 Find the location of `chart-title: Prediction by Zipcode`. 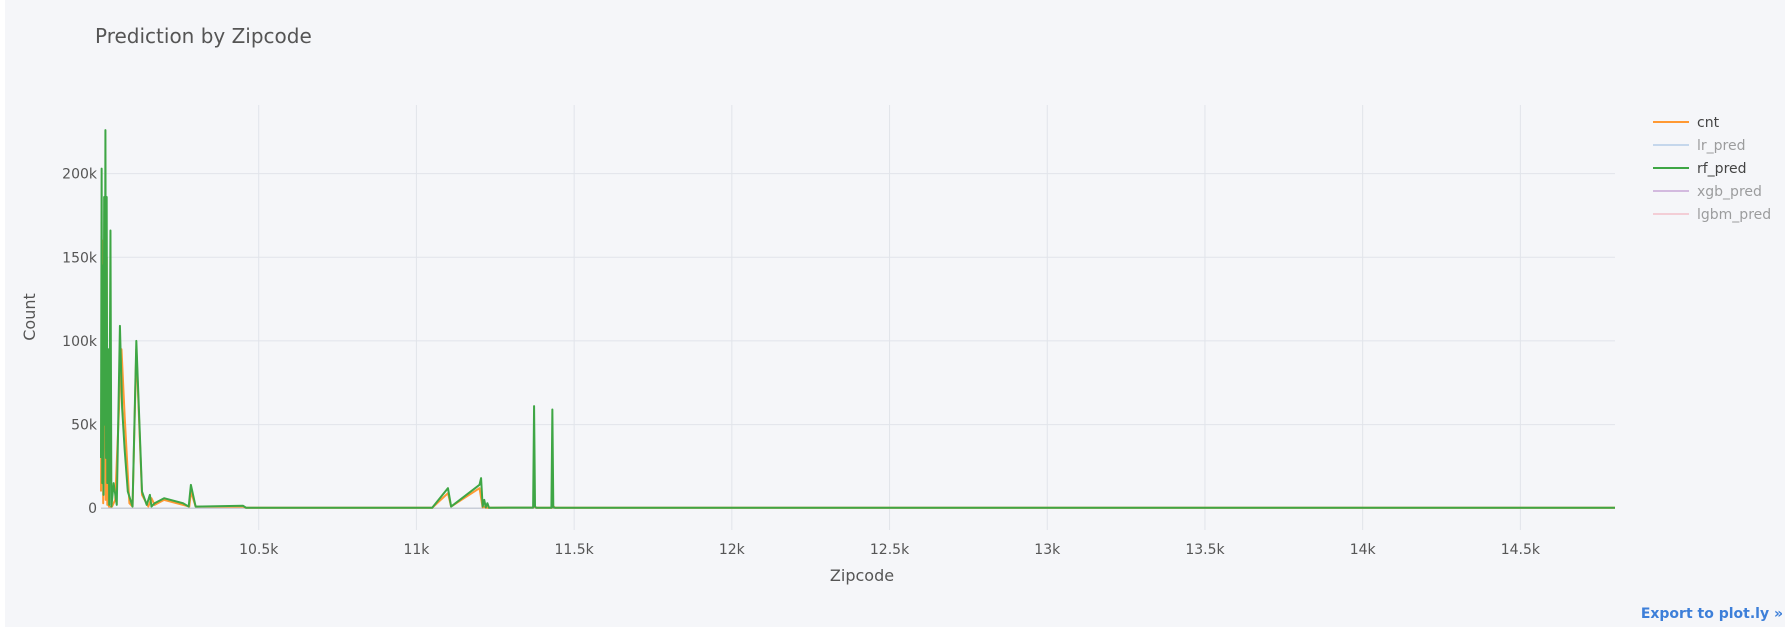

chart-title: Prediction by Zipcode is located at coordinates (203, 36).